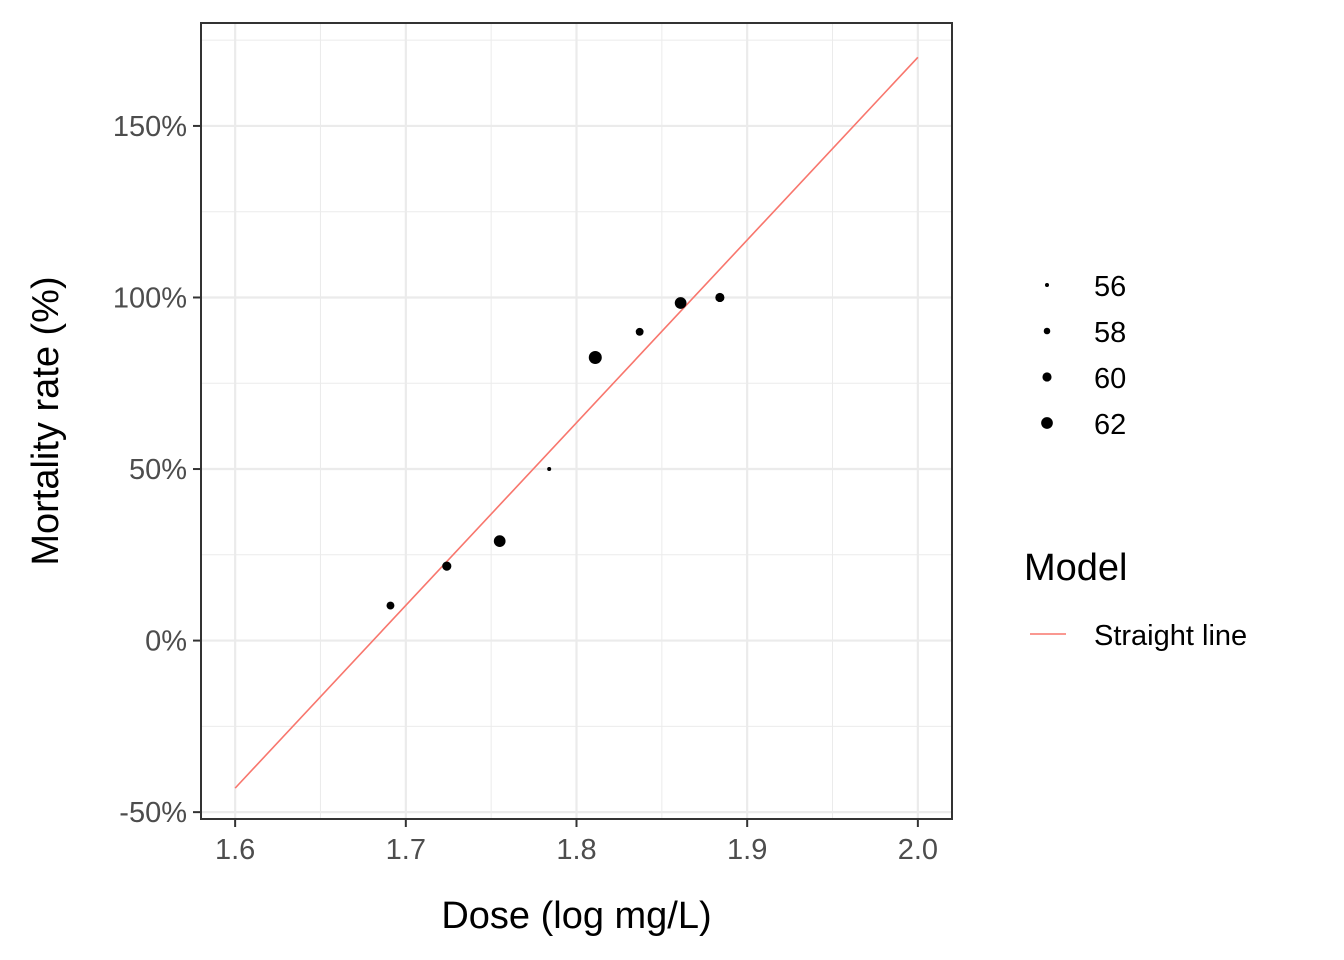  I want to click on size-legend-label: 58, so click(1110, 333).